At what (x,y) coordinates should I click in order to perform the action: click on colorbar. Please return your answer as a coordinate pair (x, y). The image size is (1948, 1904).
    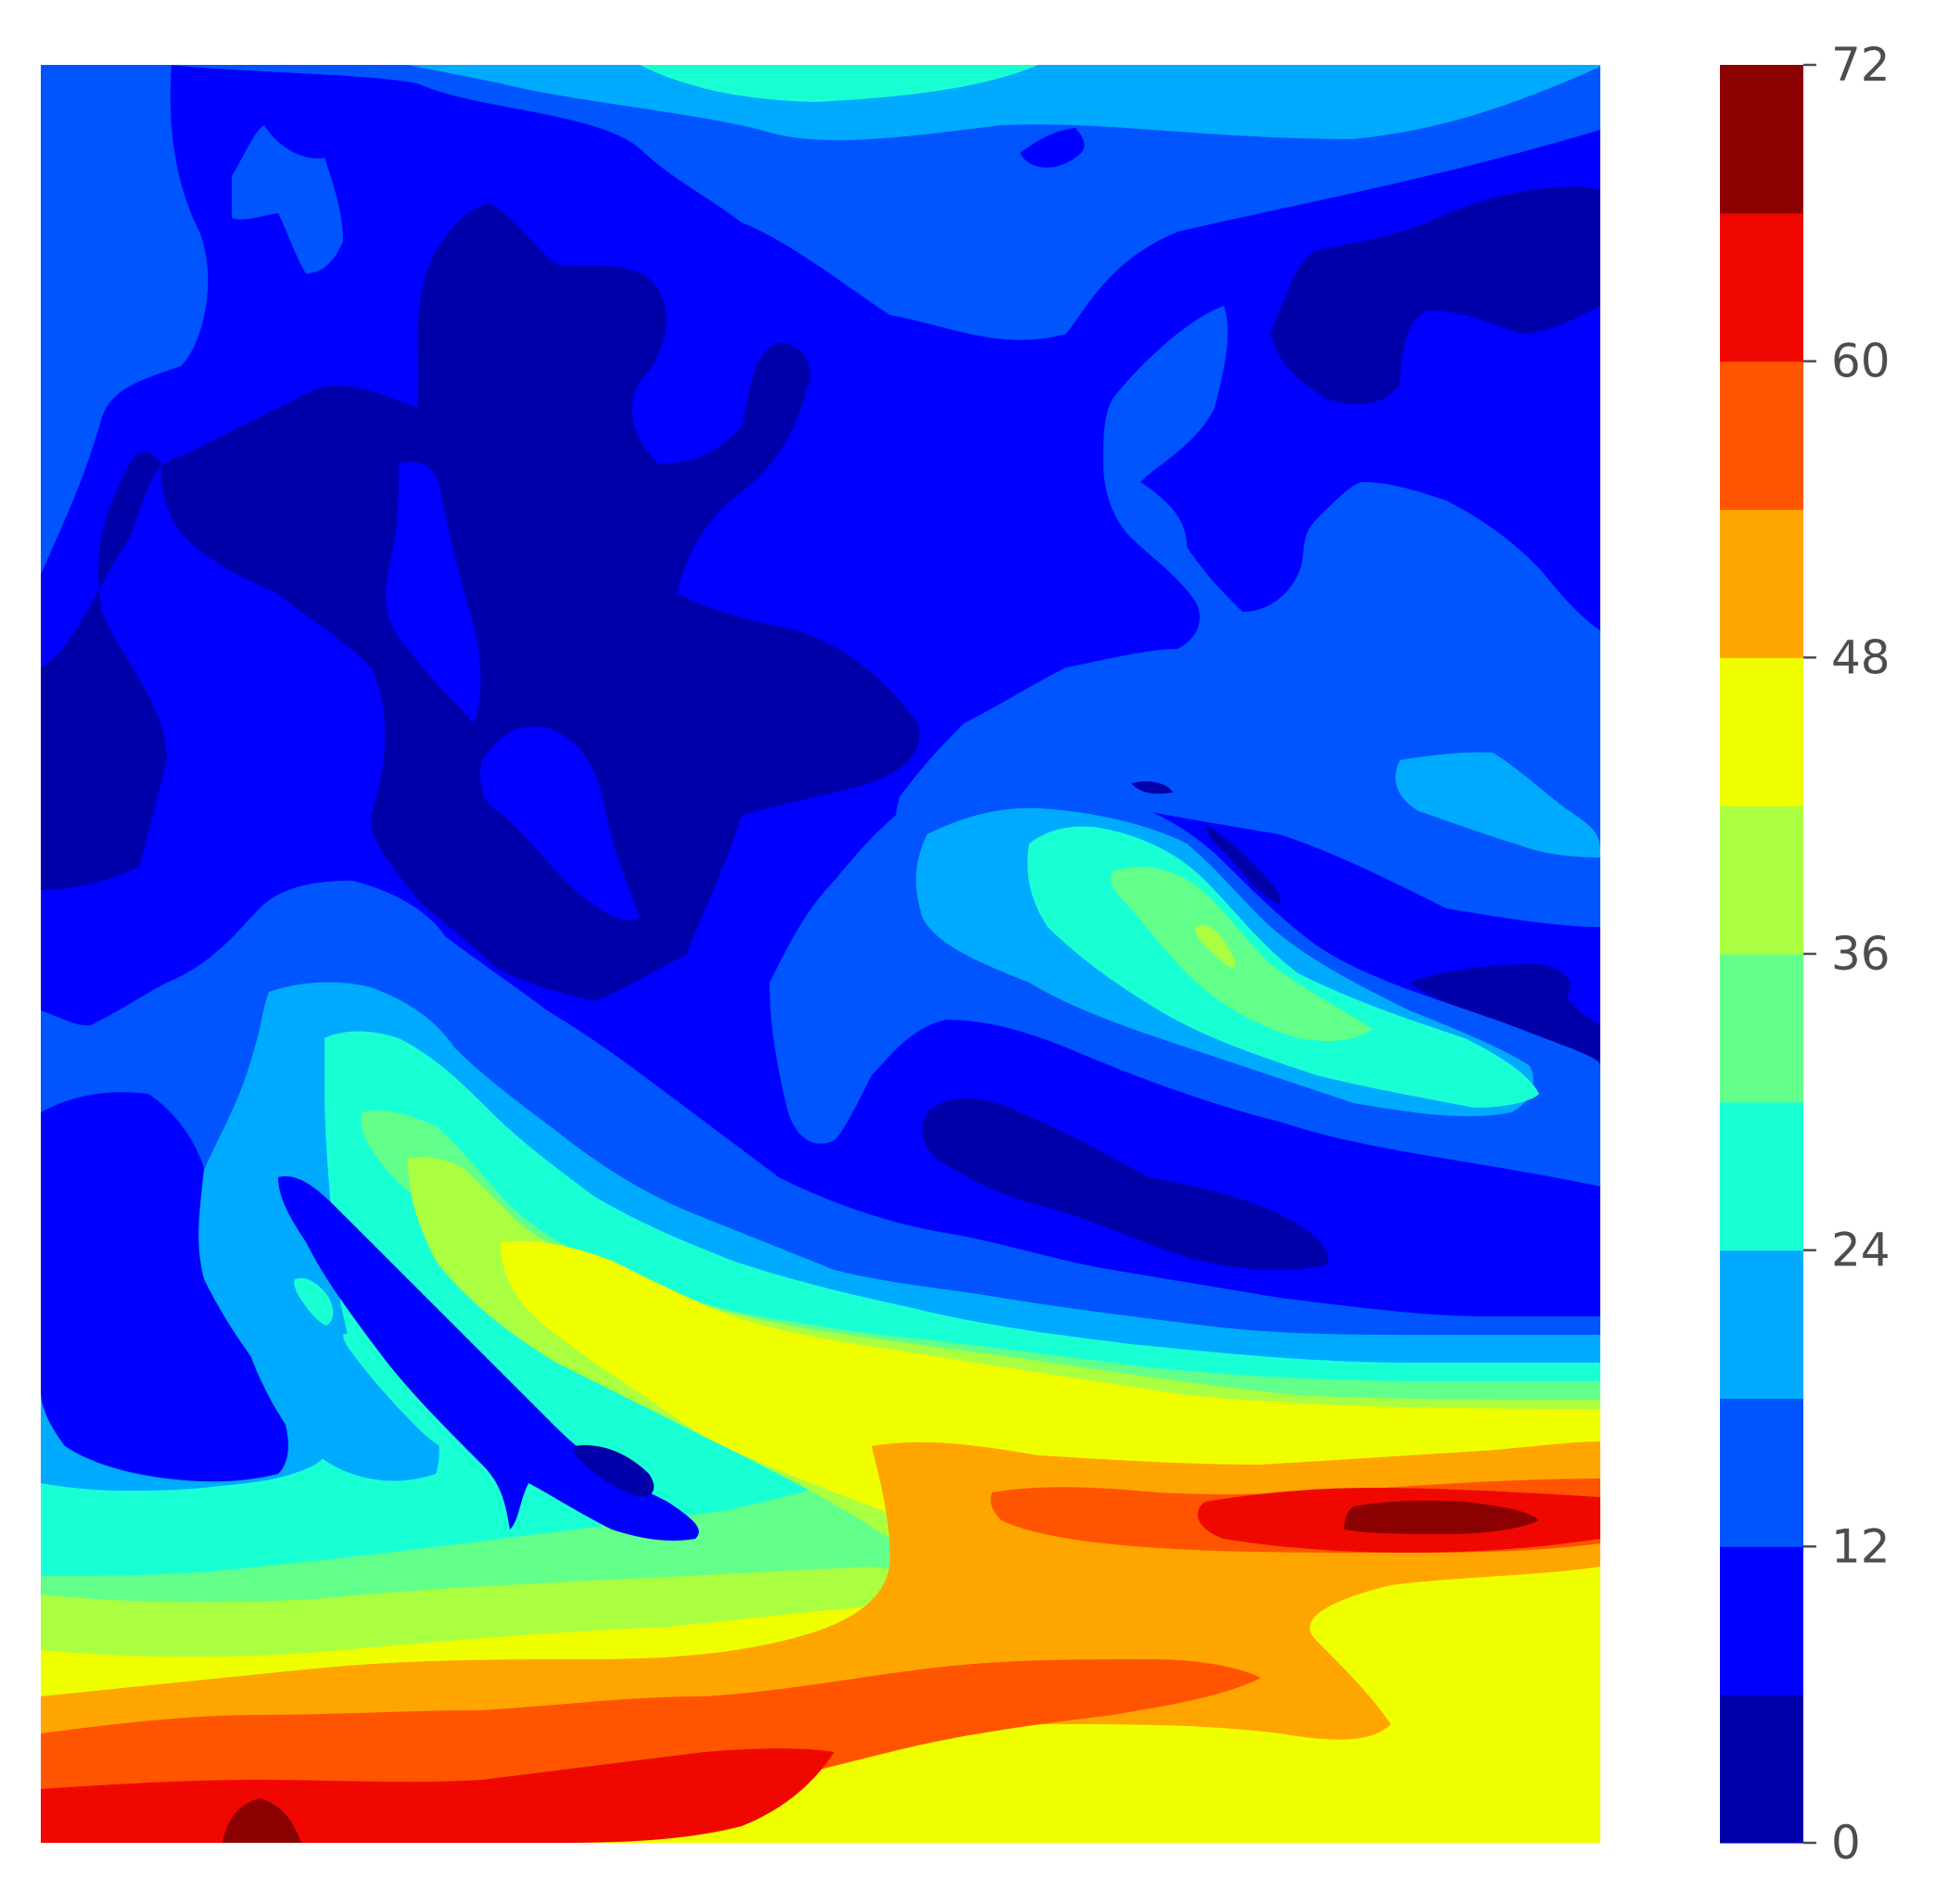
    Looking at the image, I should click on (1761, 954).